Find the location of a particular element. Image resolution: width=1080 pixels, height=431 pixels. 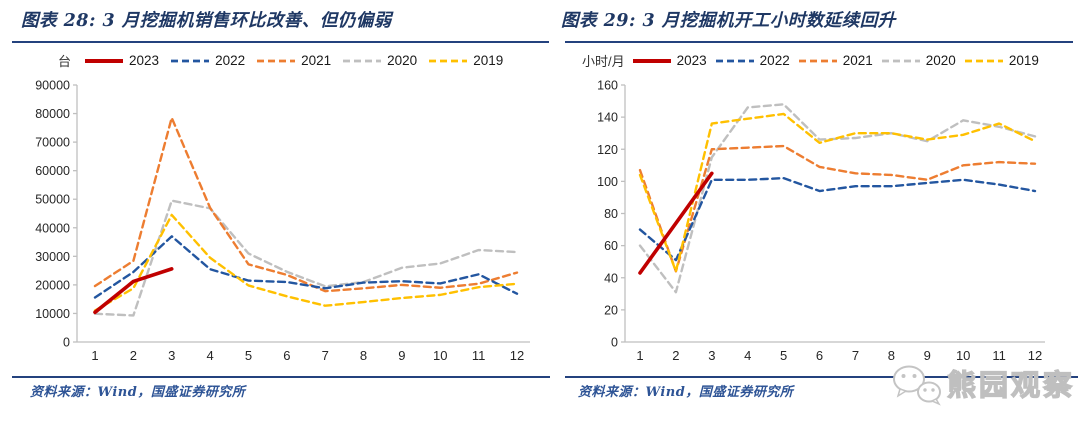

series-line-2021 is located at coordinates (837, 208).